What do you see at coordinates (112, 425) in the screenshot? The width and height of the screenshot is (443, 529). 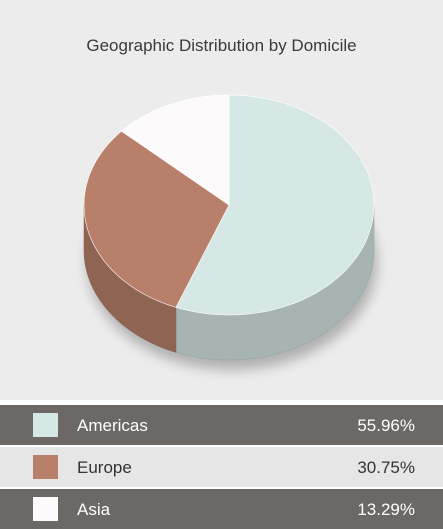 I see `legend-label: Americas` at bounding box center [112, 425].